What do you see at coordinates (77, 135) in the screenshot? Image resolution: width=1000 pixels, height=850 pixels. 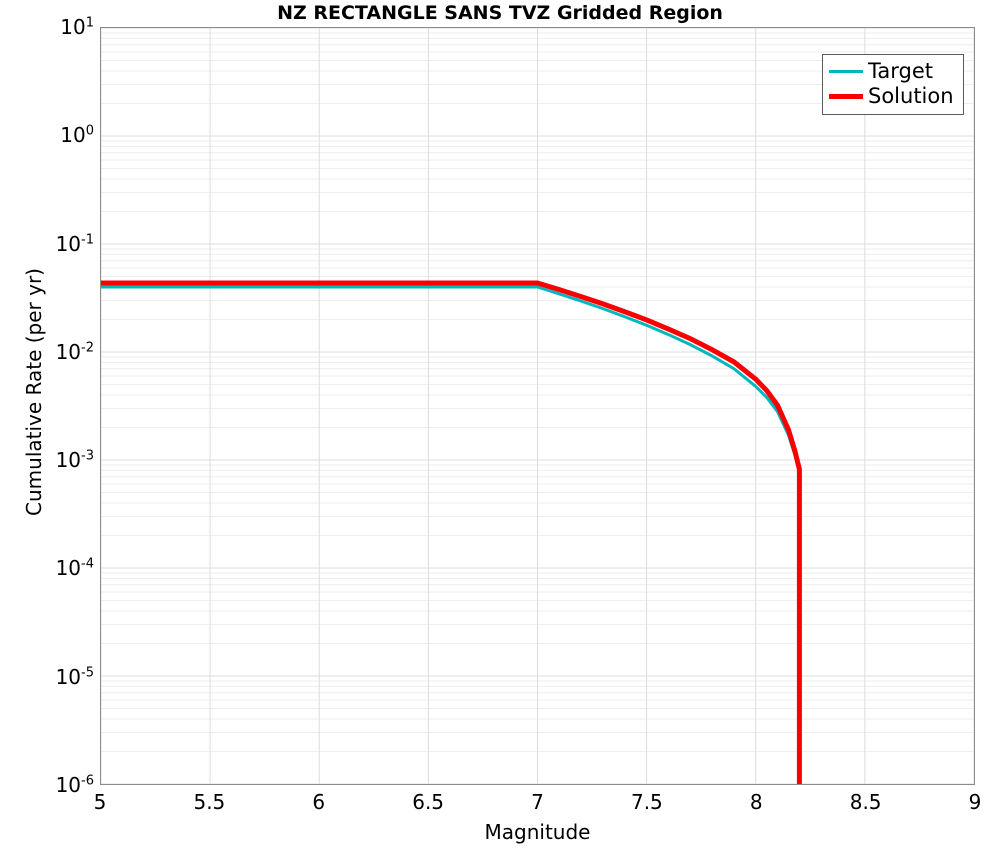 I see `y-tick-label: 10⁰` at bounding box center [77, 135].